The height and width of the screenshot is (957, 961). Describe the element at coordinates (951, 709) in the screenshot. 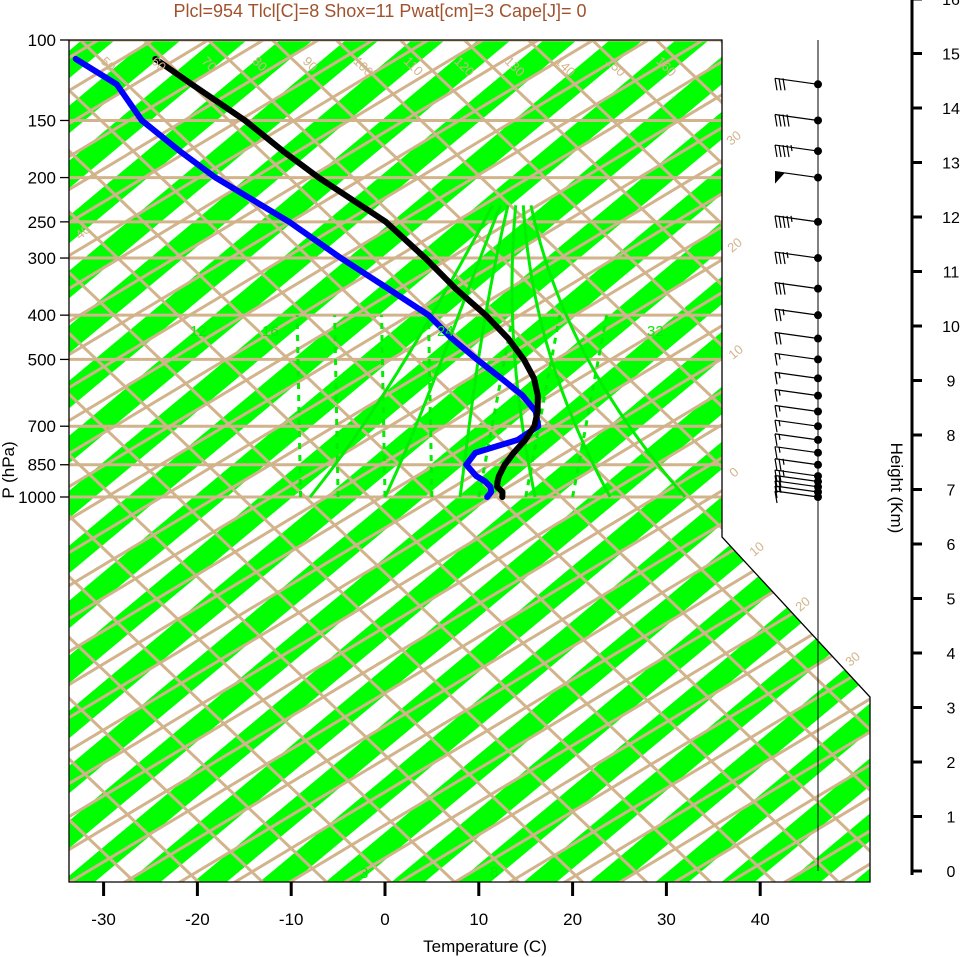

I see `height-tick-label: 3` at that location.